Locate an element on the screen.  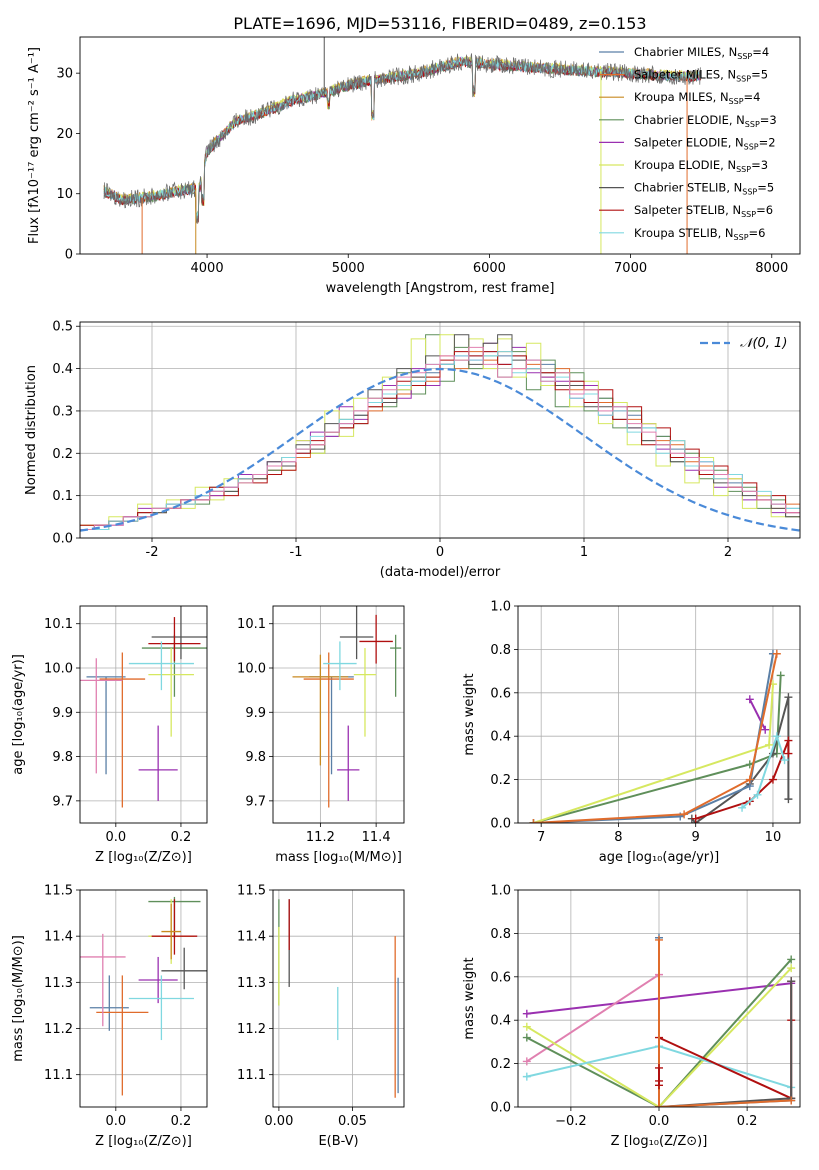
y-tick-label: 10.0 is located at coordinates (251, 669).